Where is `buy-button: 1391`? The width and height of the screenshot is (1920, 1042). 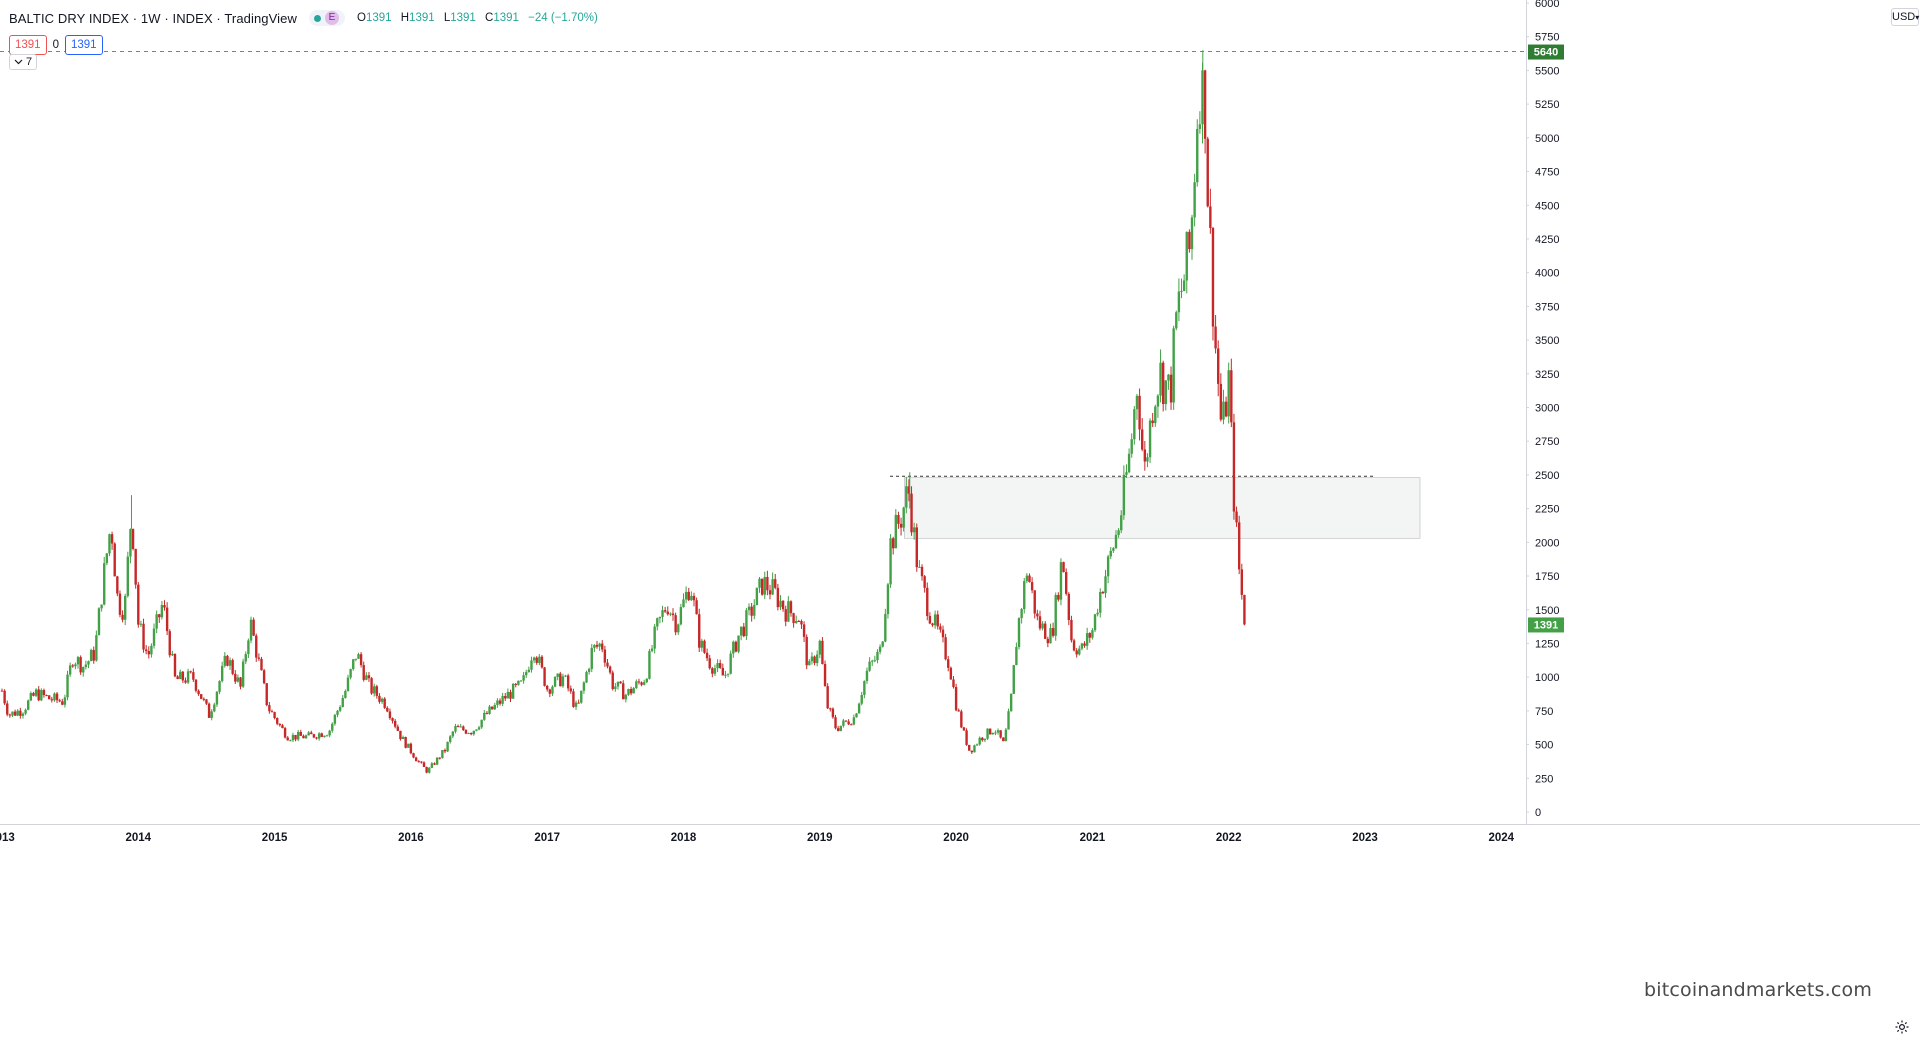
buy-button: 1391 is located at coordinates (84, 45).